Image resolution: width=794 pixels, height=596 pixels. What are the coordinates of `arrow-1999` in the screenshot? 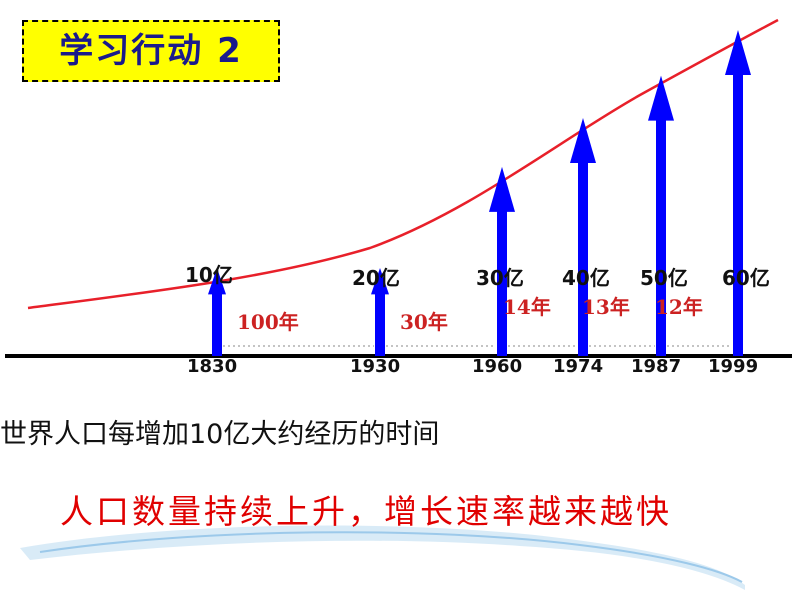 It's located at (738, 193).